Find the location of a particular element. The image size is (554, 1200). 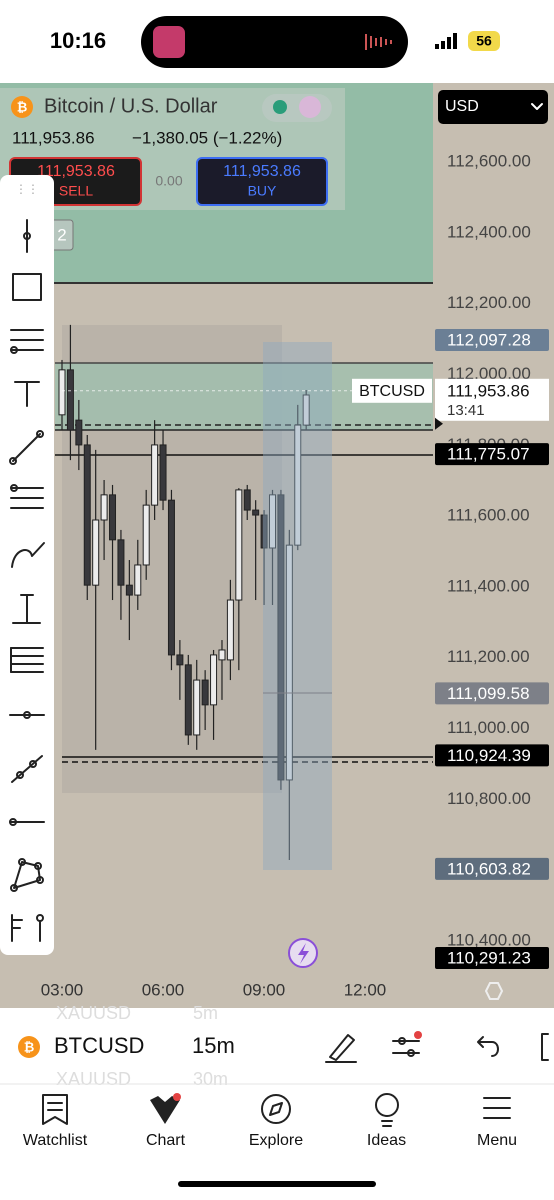

undo-icon is located at coordinates (488, 1046).